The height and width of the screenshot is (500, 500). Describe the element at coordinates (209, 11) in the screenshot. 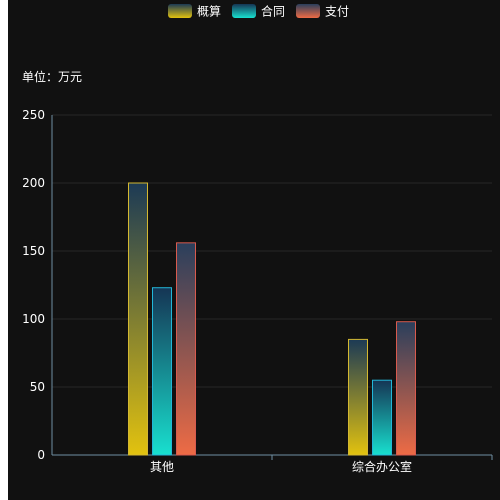

I see `legend-label: 概算` at that location.